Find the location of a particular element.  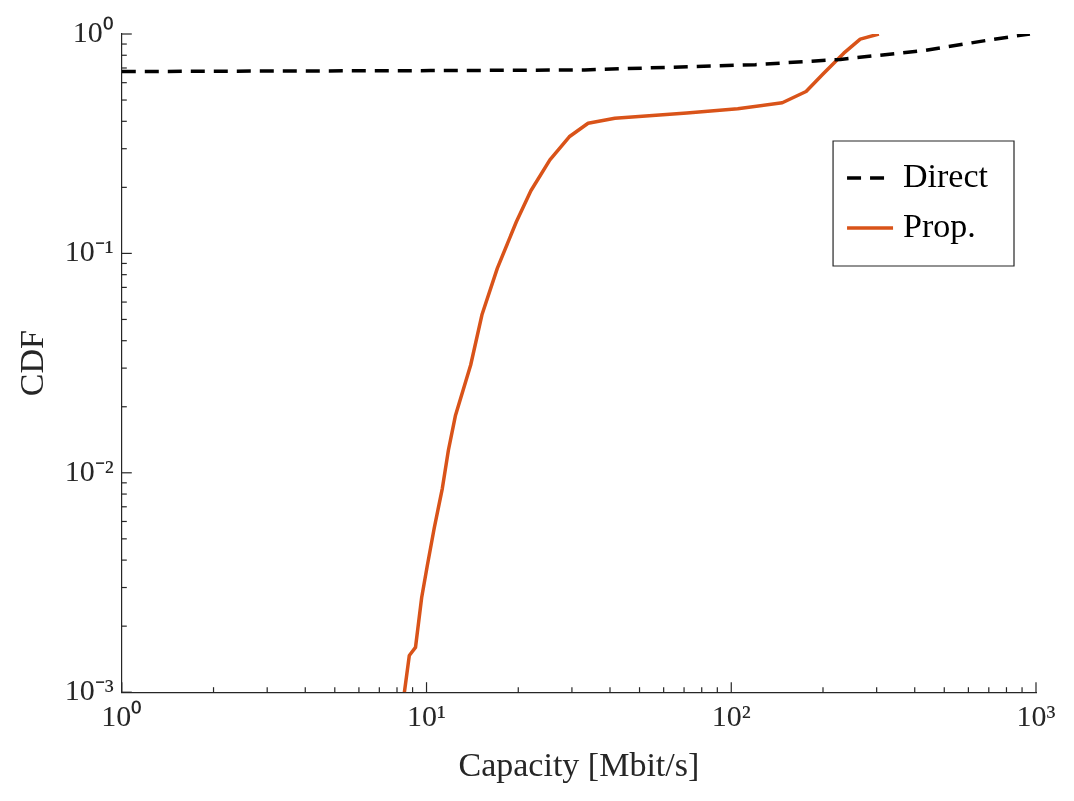

x-tick-label: 10¹ is located at coordinates (427, 716).